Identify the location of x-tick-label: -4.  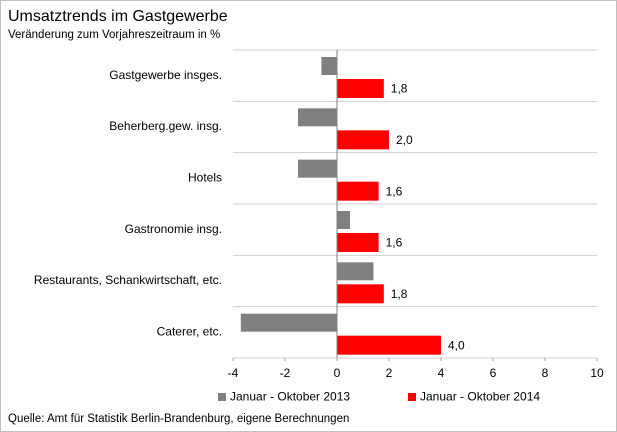
(233, 373).